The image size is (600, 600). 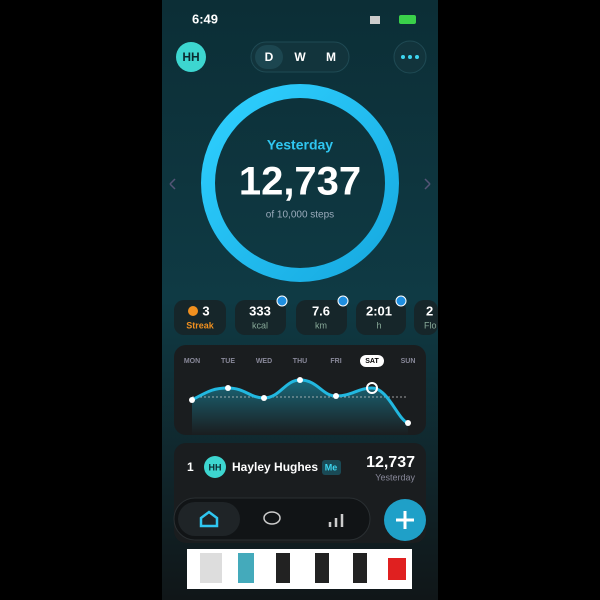 I want to click on me-label: Me, so click(x=331, y=467).